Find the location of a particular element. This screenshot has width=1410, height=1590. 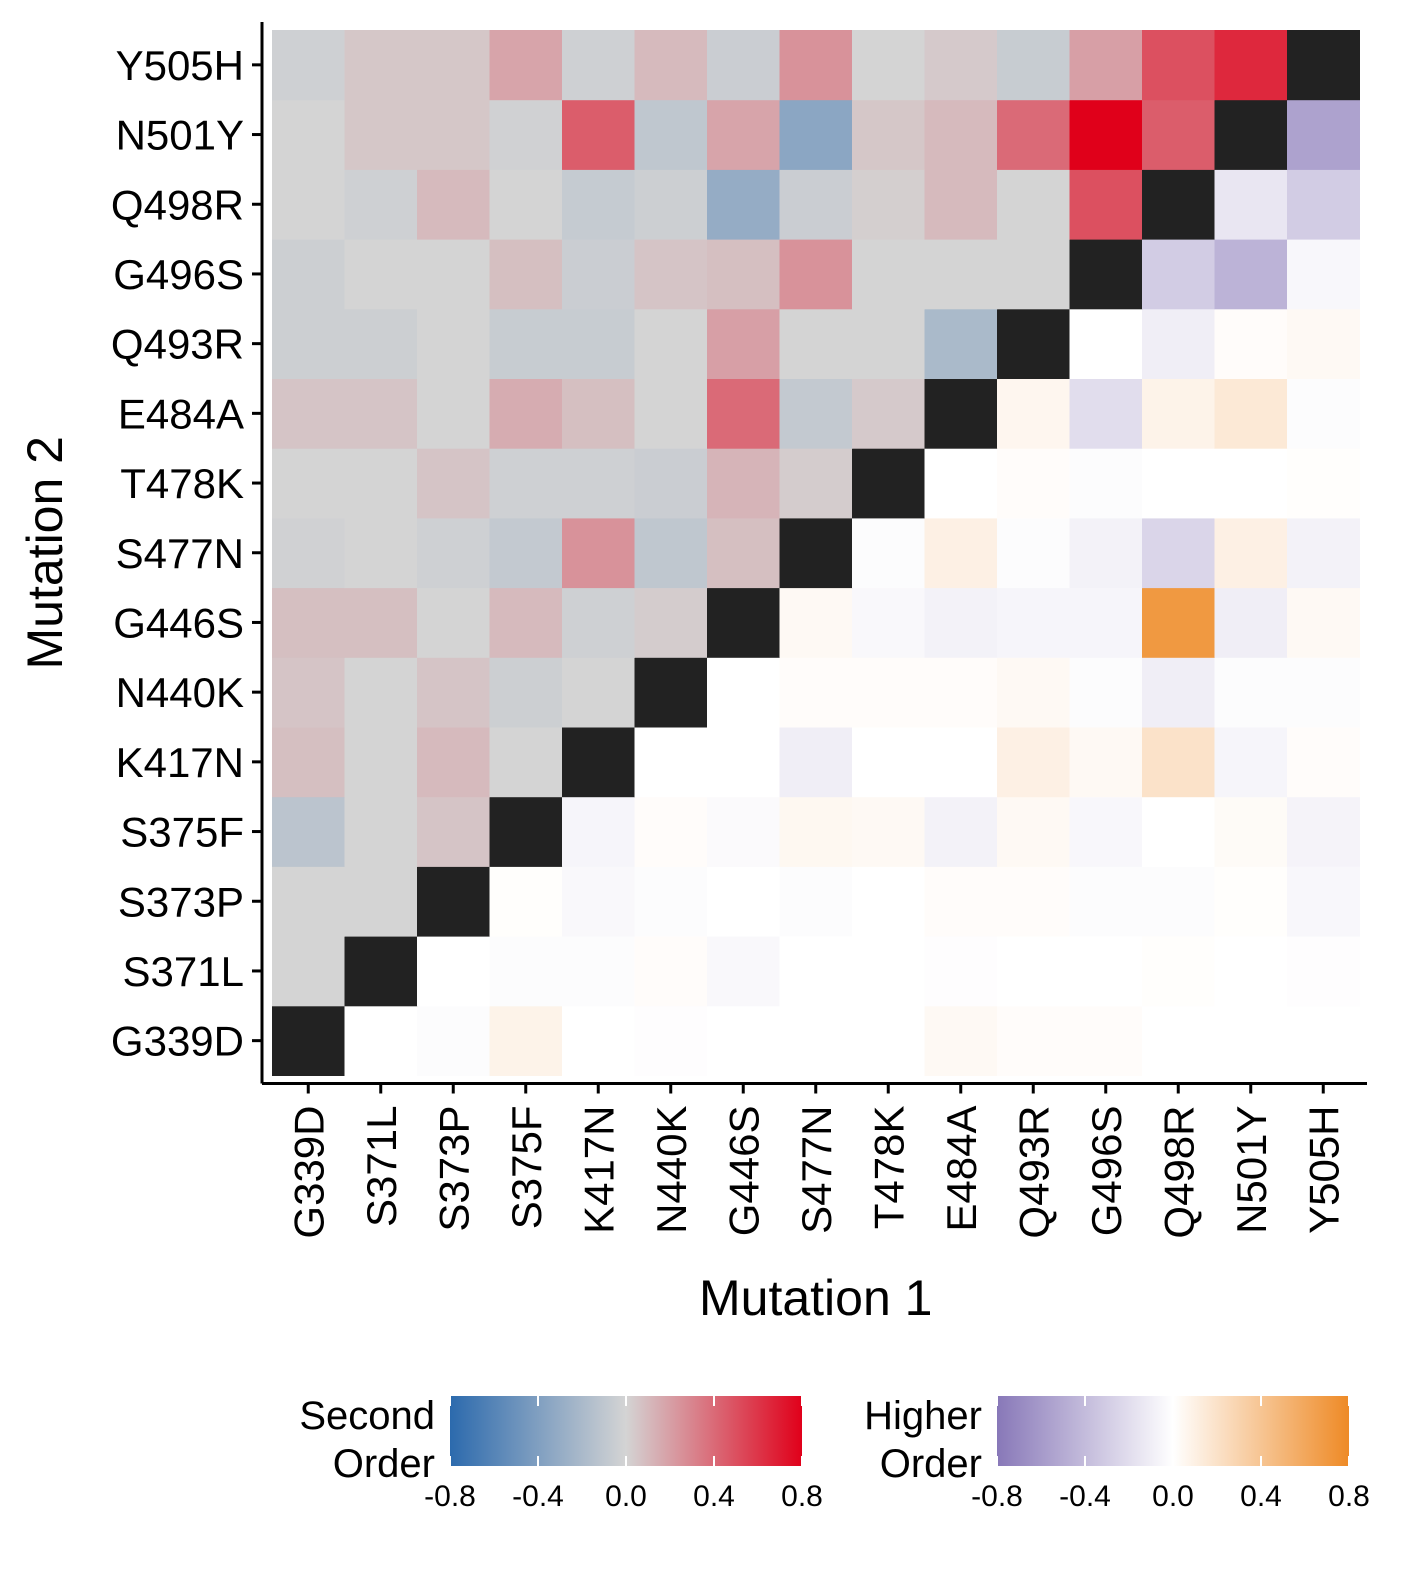

x-tick-label-Q493R: Q493R is located at coordinates (1033, 1172).